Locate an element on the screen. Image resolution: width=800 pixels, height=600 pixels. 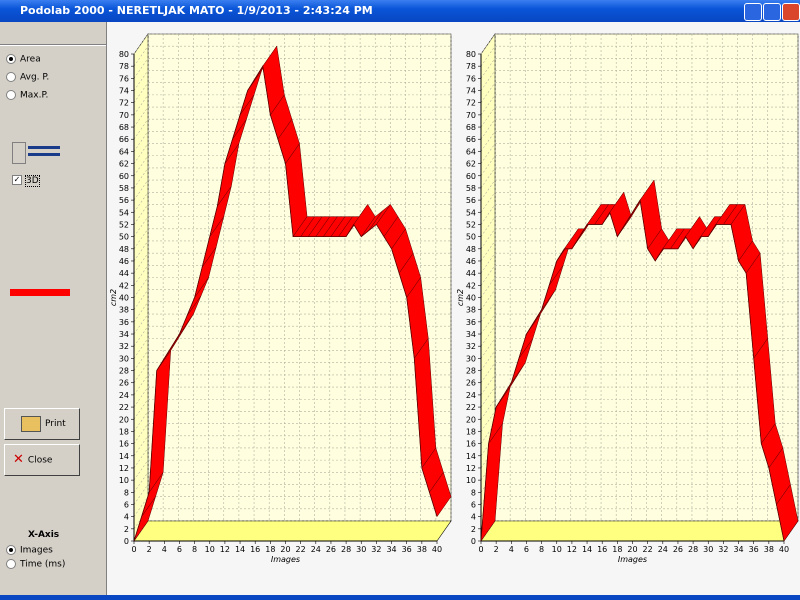
button-label: Close is located at coordinates (40, 460).